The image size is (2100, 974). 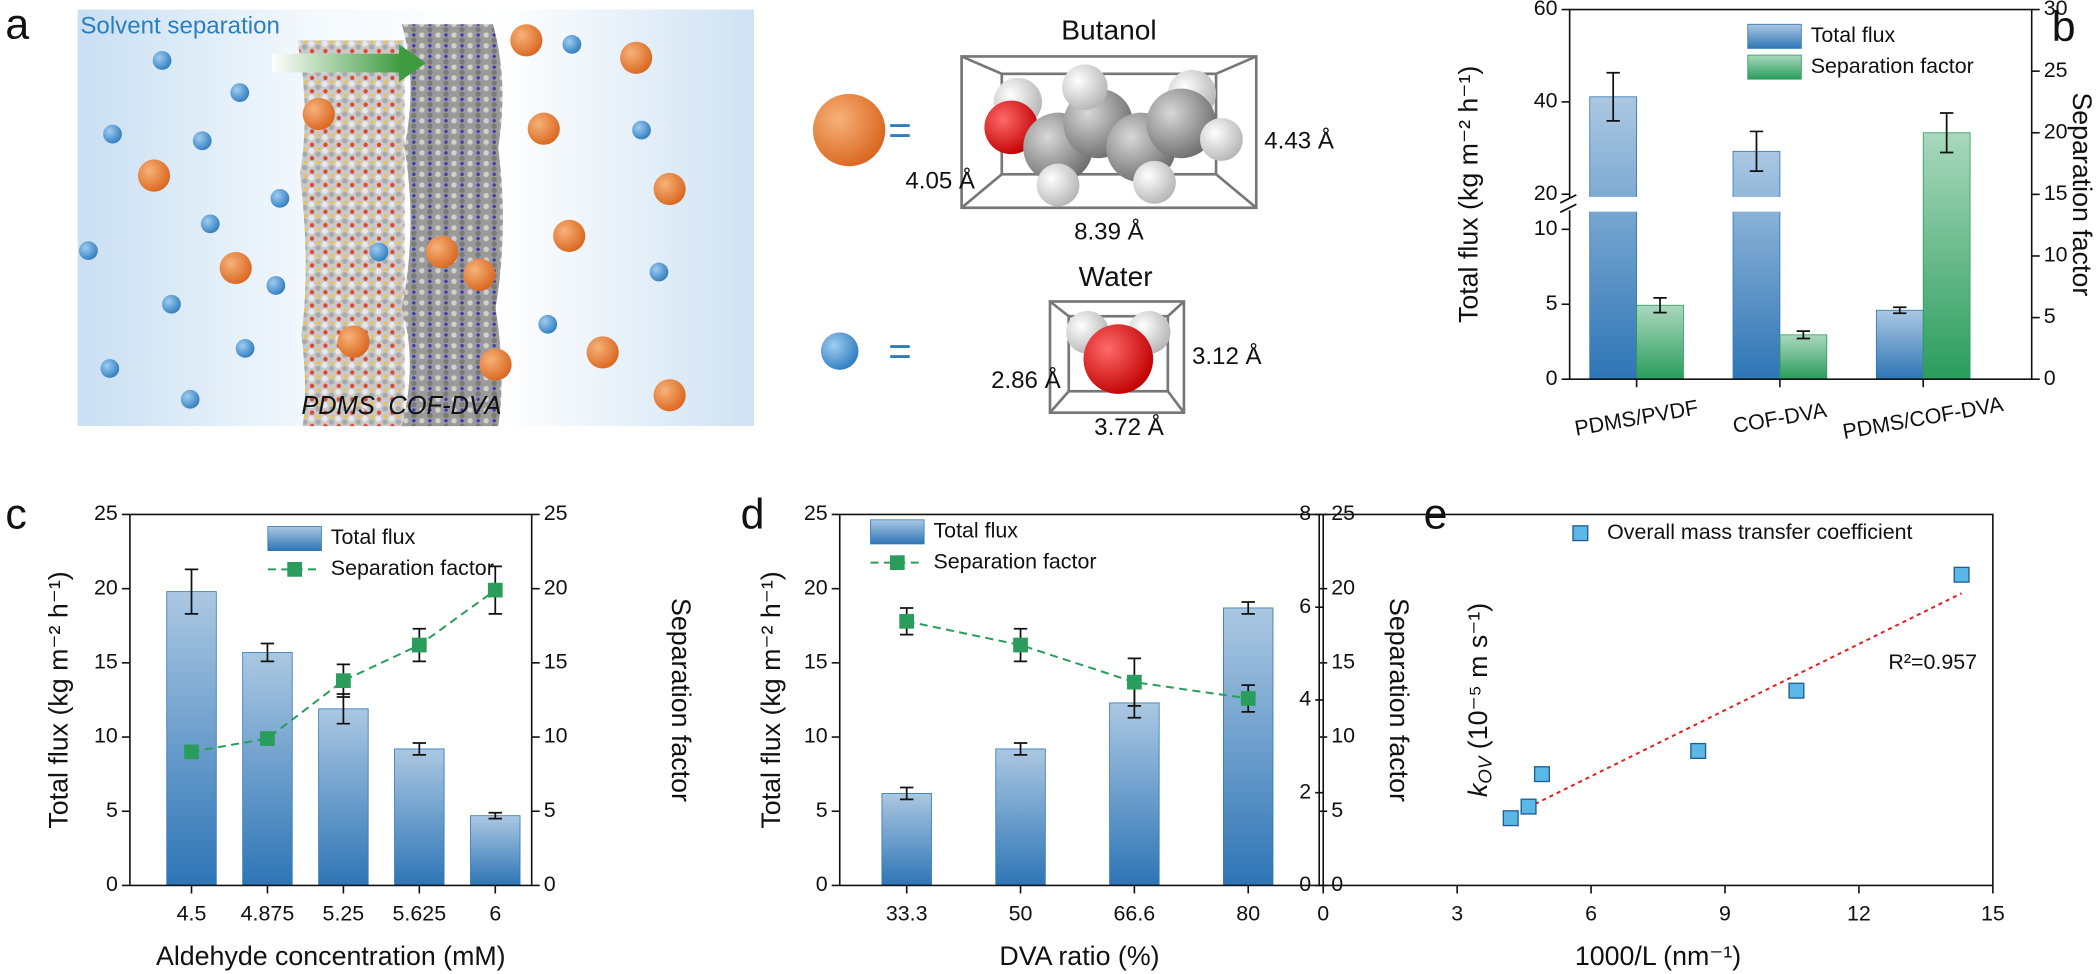 I want to click on arrow-head, so click(x=412, y=63).